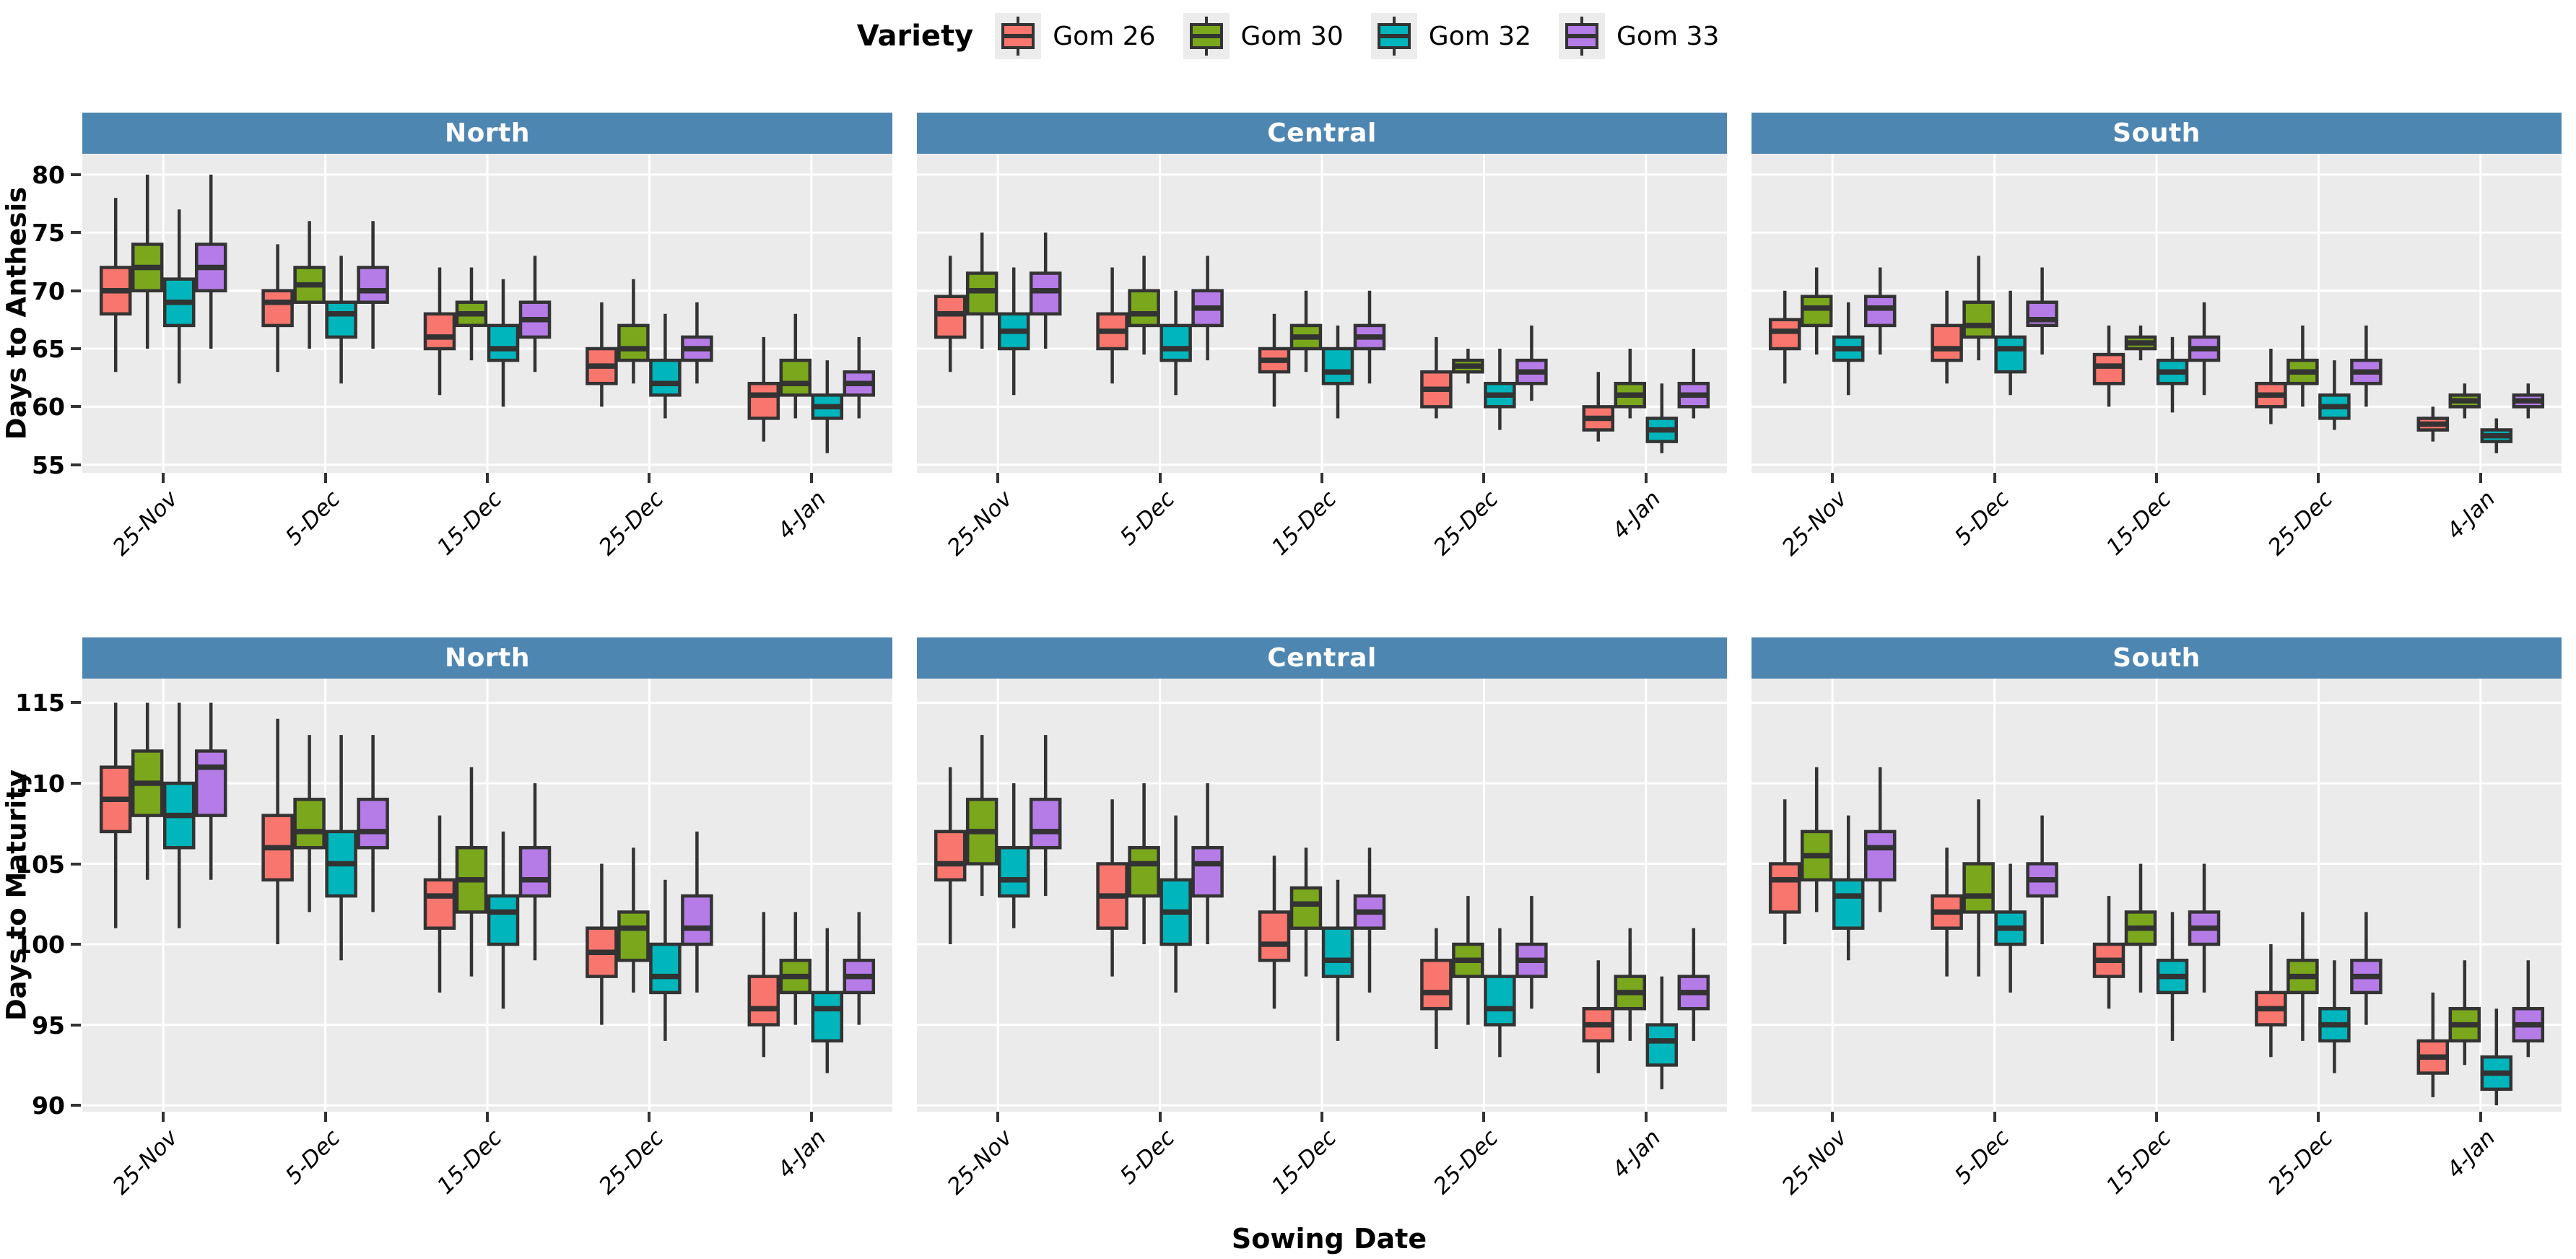 This screenshot has width=2576, height=1259. I want to click on legend-item-gom-30: Gom 30, so click(1263, 36).